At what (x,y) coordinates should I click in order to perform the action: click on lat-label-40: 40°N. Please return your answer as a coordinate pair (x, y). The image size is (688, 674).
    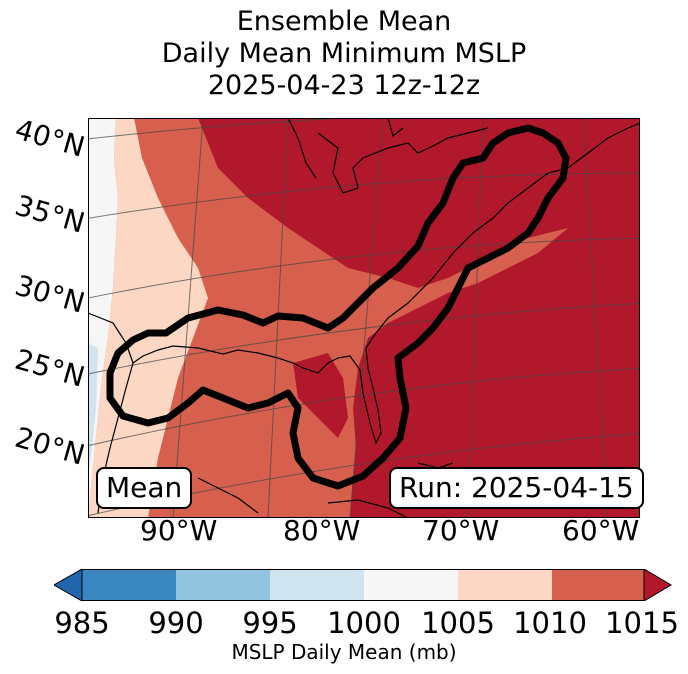
    Looking at the image, I should click on (50, 138).